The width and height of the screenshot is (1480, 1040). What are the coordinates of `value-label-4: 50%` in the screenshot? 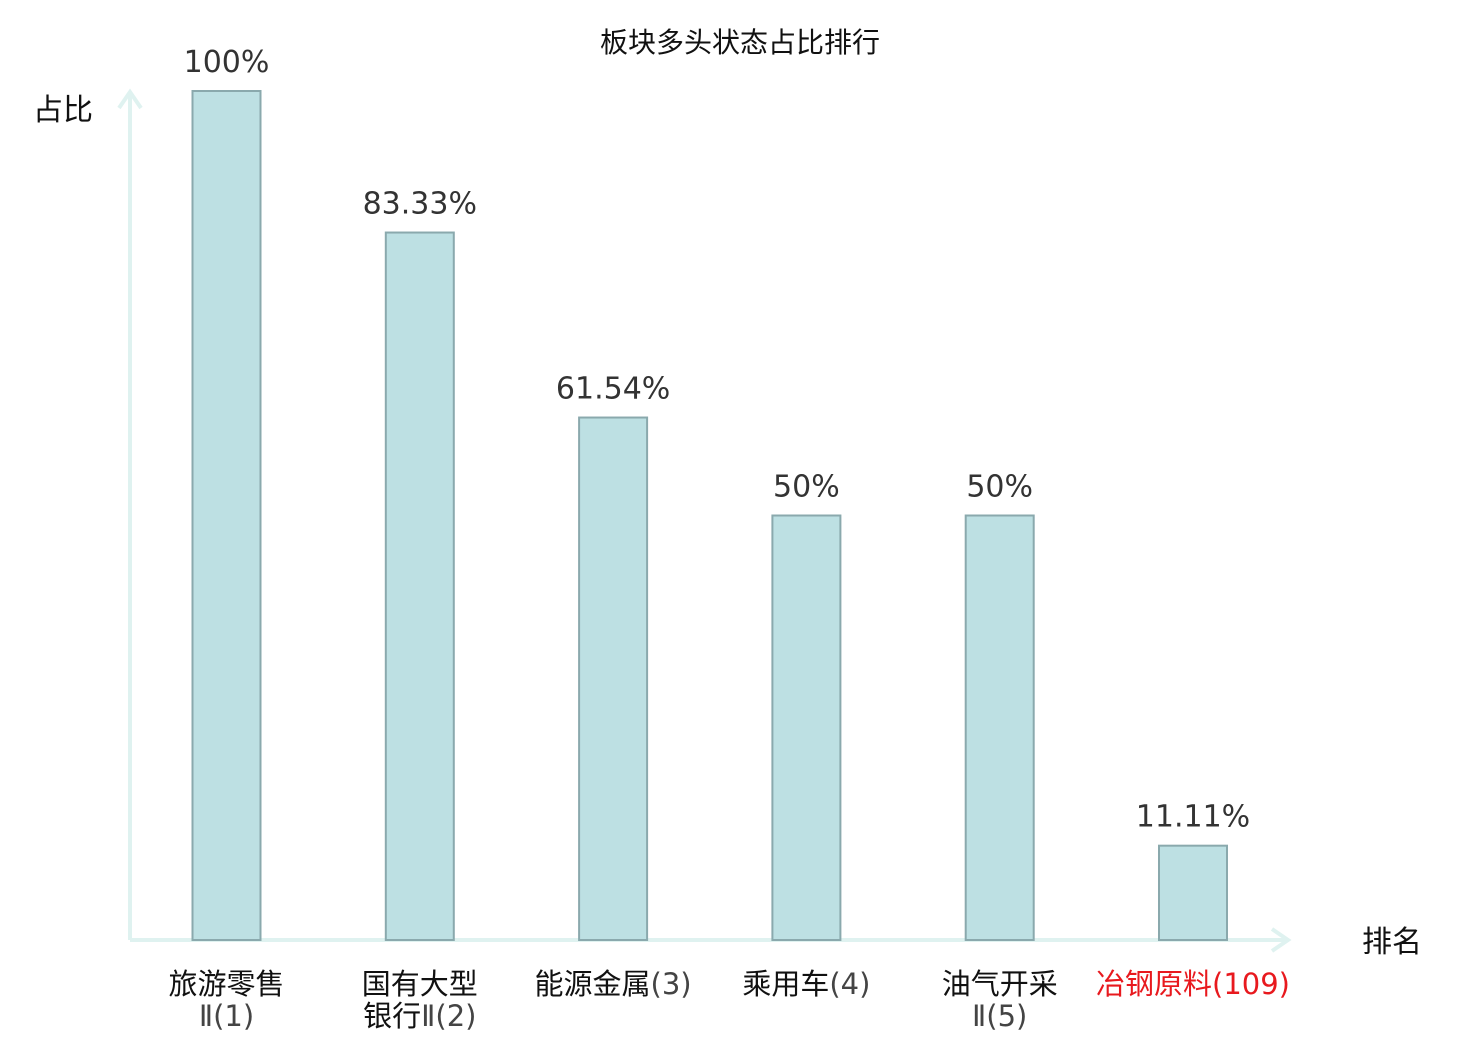 It's located at (806, 487).